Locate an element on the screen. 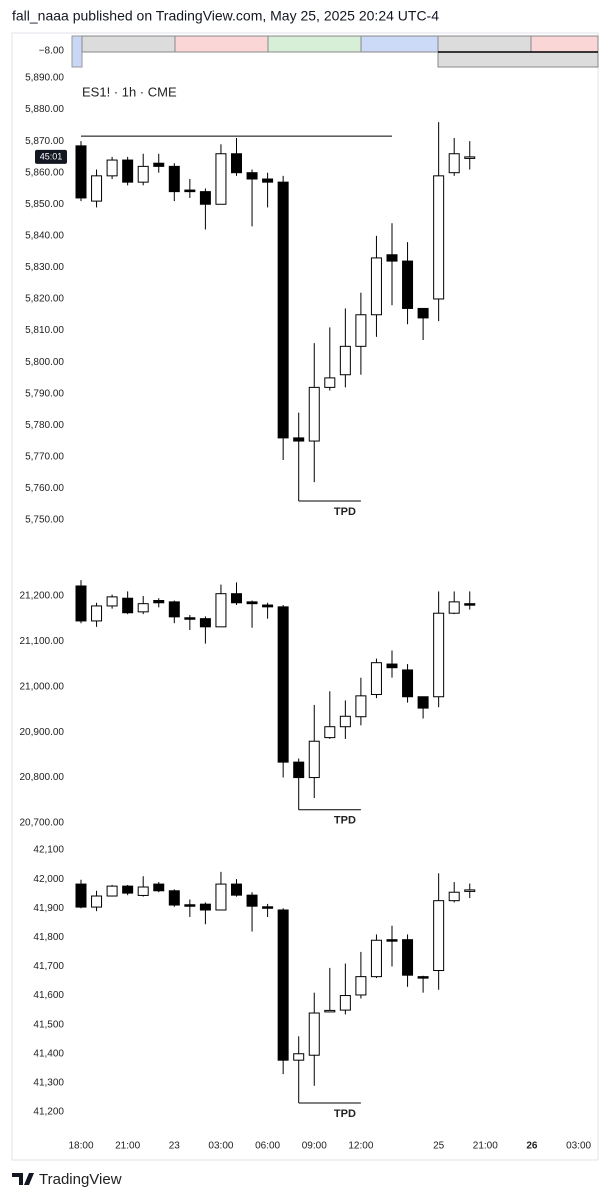 This screenshot has height=1200, width=610. countdown-badge is located at coordinates (51, 156).